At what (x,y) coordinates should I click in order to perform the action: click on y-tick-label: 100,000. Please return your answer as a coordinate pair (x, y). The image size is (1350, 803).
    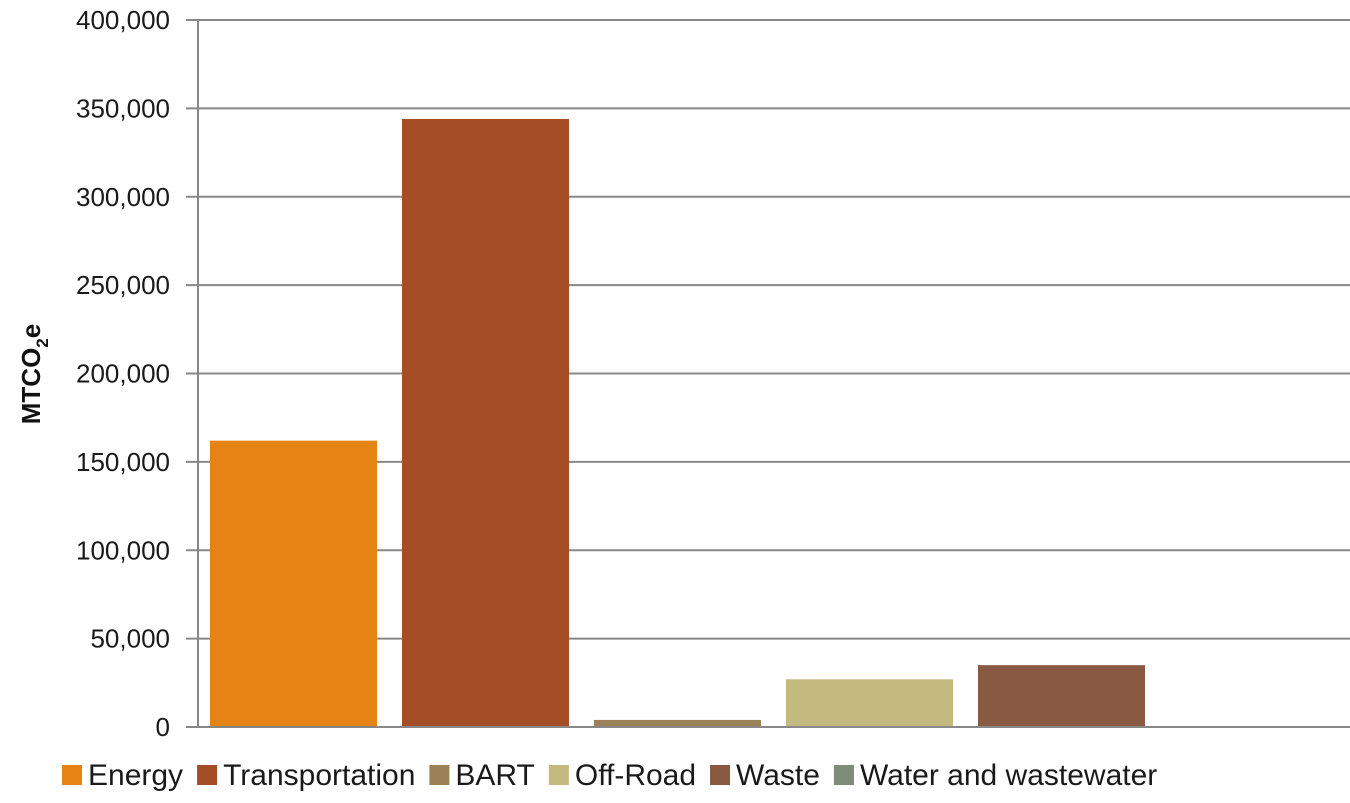
    Looking at the image, I should click on (123, 550).